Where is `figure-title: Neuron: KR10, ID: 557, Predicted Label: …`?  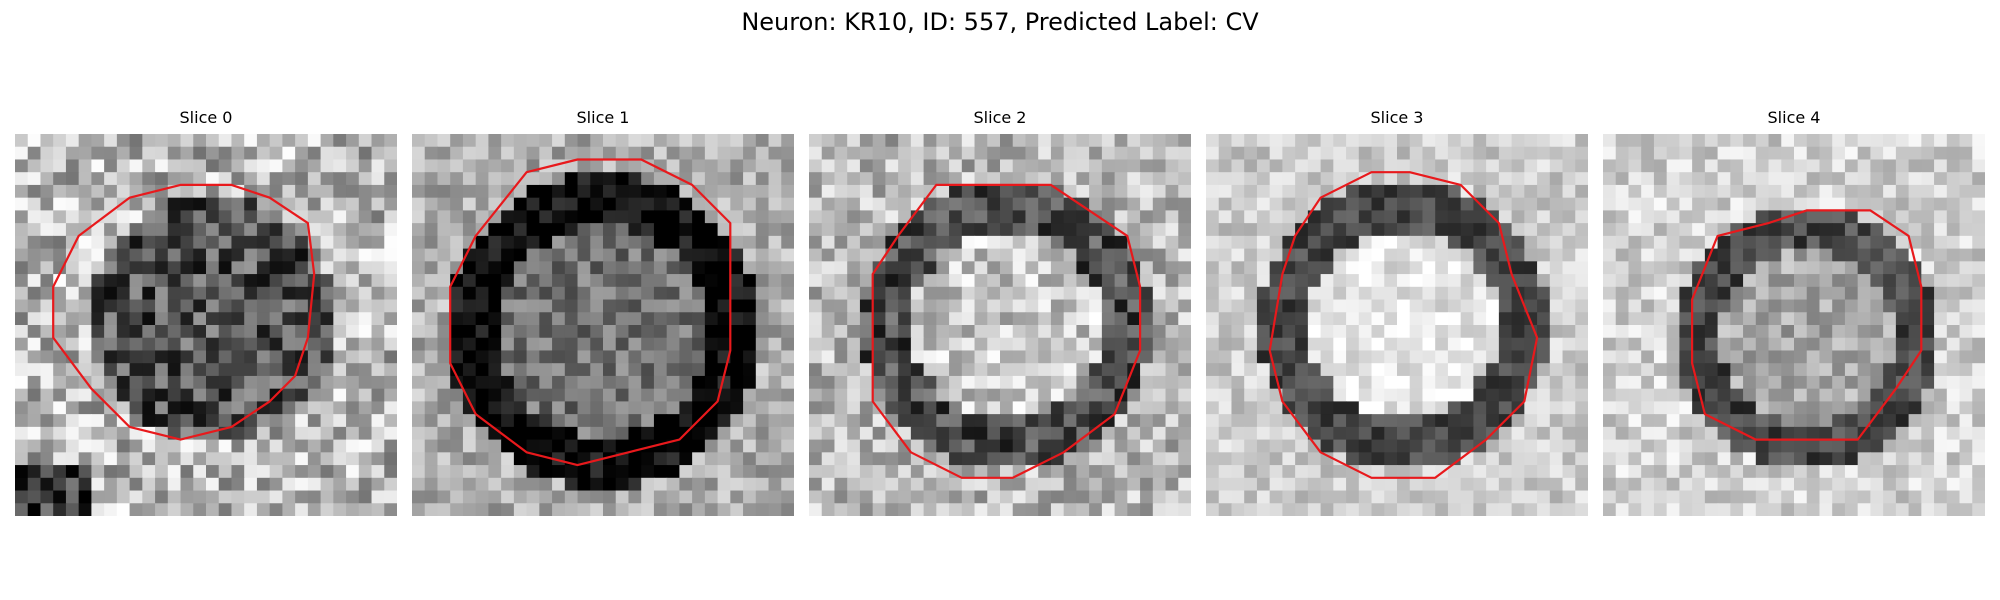 figure-title: Neuron: KR10, ID: 557, Predicted Label: … is located at coordinates (1000, 22).